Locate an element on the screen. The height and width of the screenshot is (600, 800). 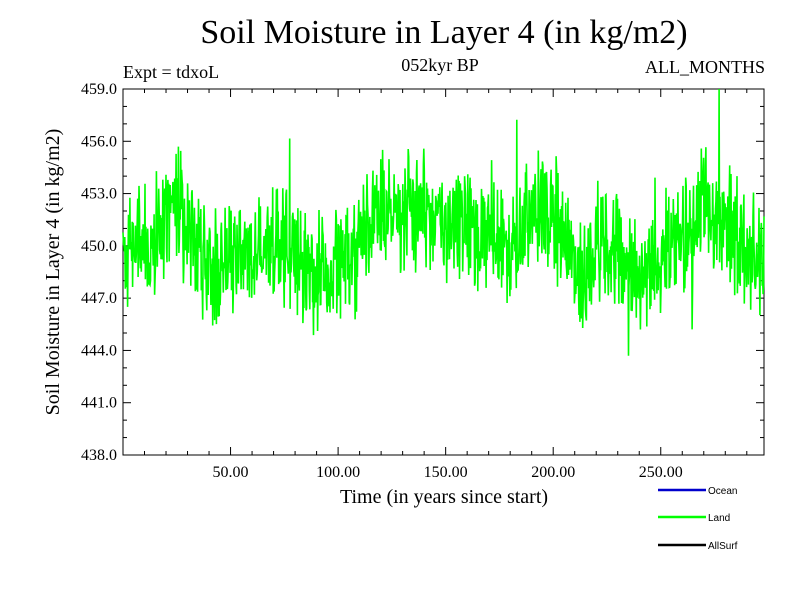
legend-label-land: Land is located at coordinates (719, 518).